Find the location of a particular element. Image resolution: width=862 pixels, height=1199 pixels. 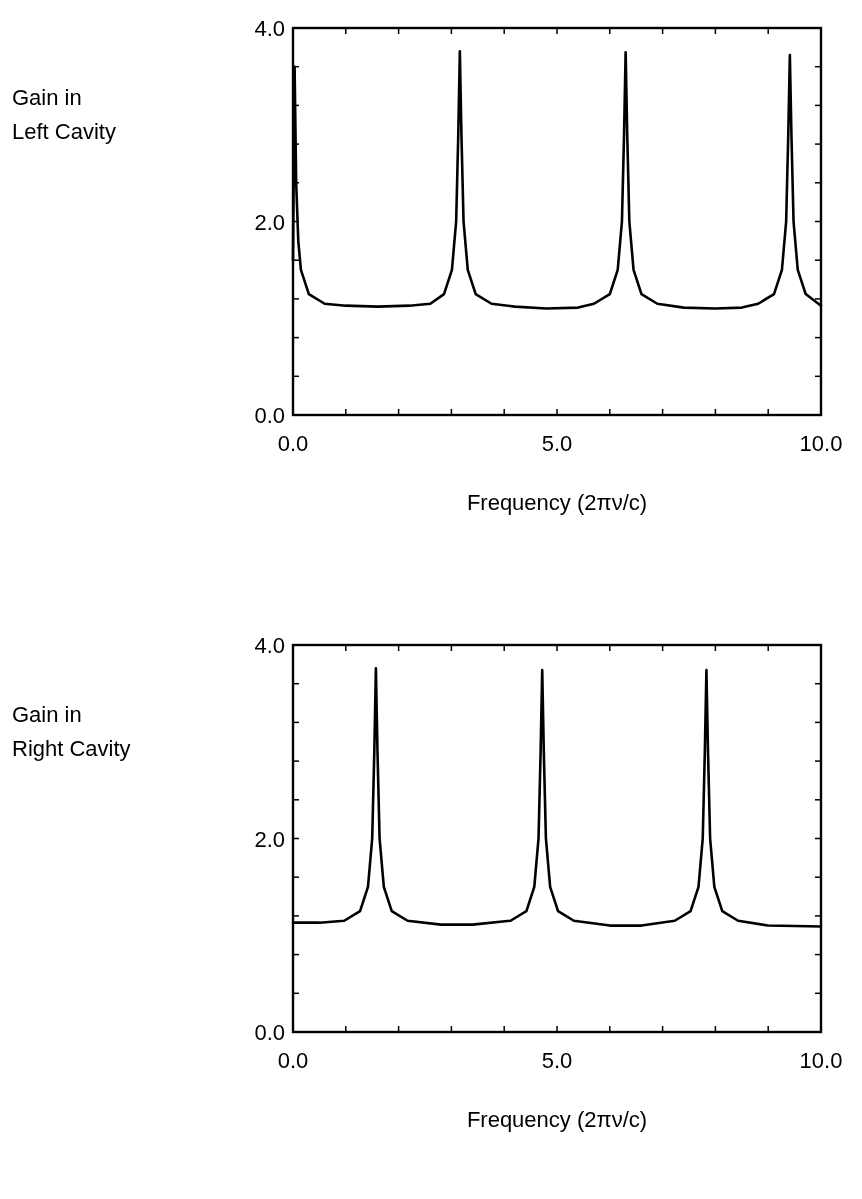

y-axis-title: Gain in Right Cavity is located at coordinates (71, 732).